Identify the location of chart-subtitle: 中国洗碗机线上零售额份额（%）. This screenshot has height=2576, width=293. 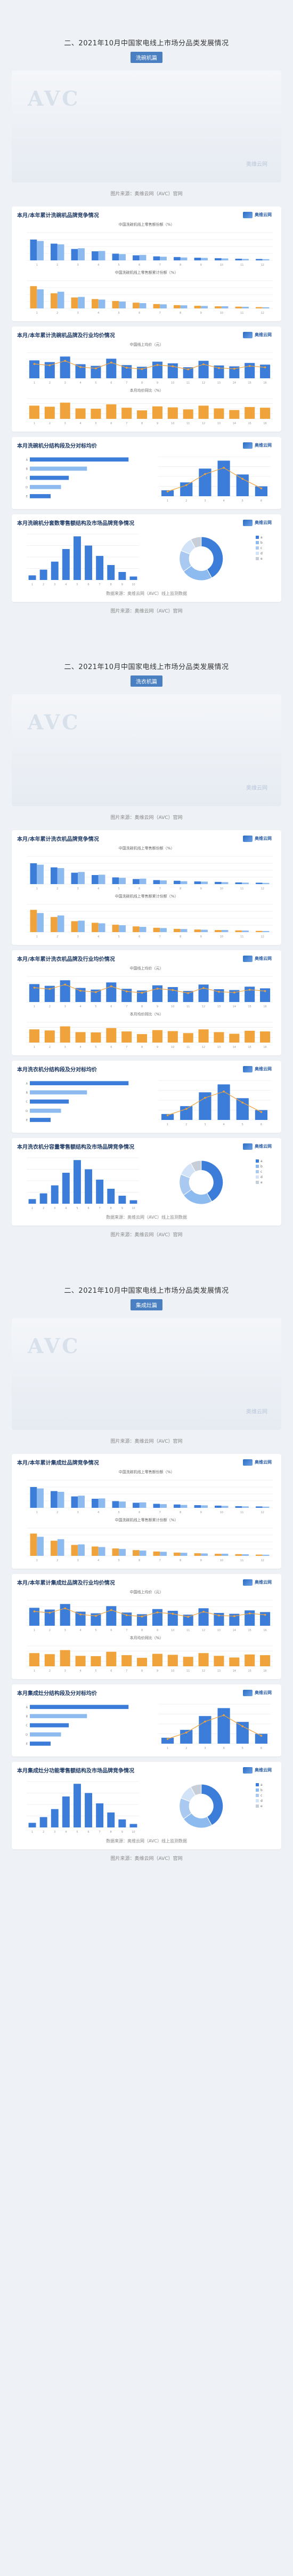
(146, 1472).